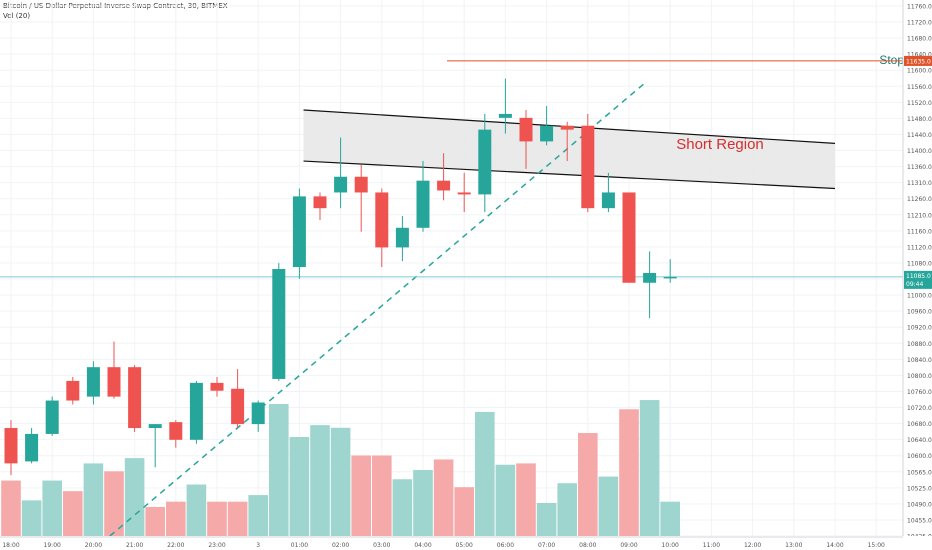 The width and height of the screenshot is (932, 550). What do you see at coordinates (587, 545) in the screenshot?
I see `time-tick-label: 08:00` at bounding box center [587, 545].